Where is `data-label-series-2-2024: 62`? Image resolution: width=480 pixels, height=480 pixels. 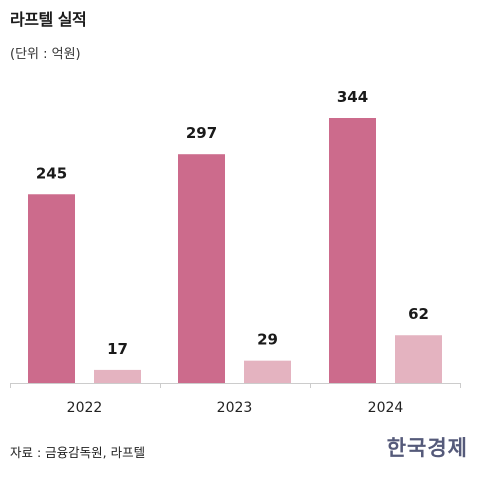 data-label-series-2-2024: 62 is located at coordinates (418, 314).